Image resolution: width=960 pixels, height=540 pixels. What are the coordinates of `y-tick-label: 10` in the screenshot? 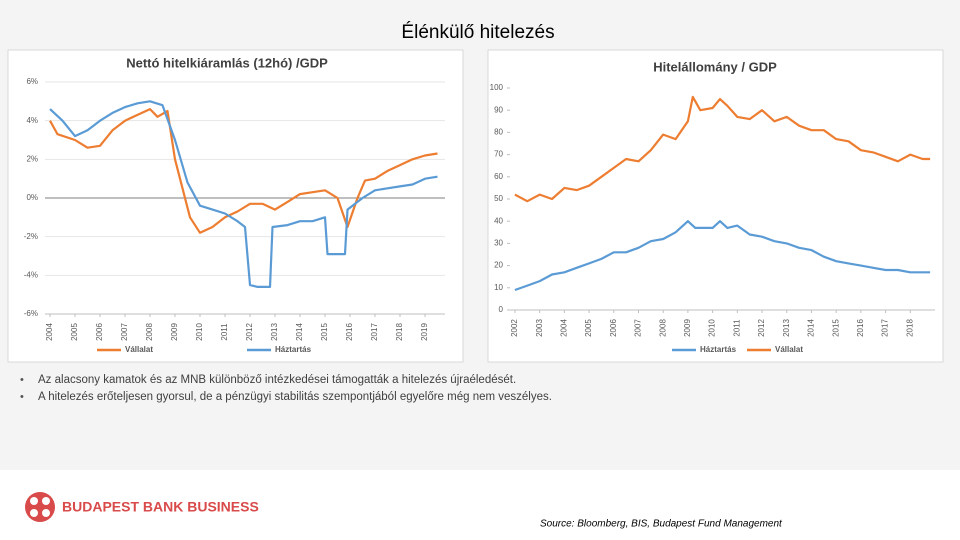 It's located at (498, 287).